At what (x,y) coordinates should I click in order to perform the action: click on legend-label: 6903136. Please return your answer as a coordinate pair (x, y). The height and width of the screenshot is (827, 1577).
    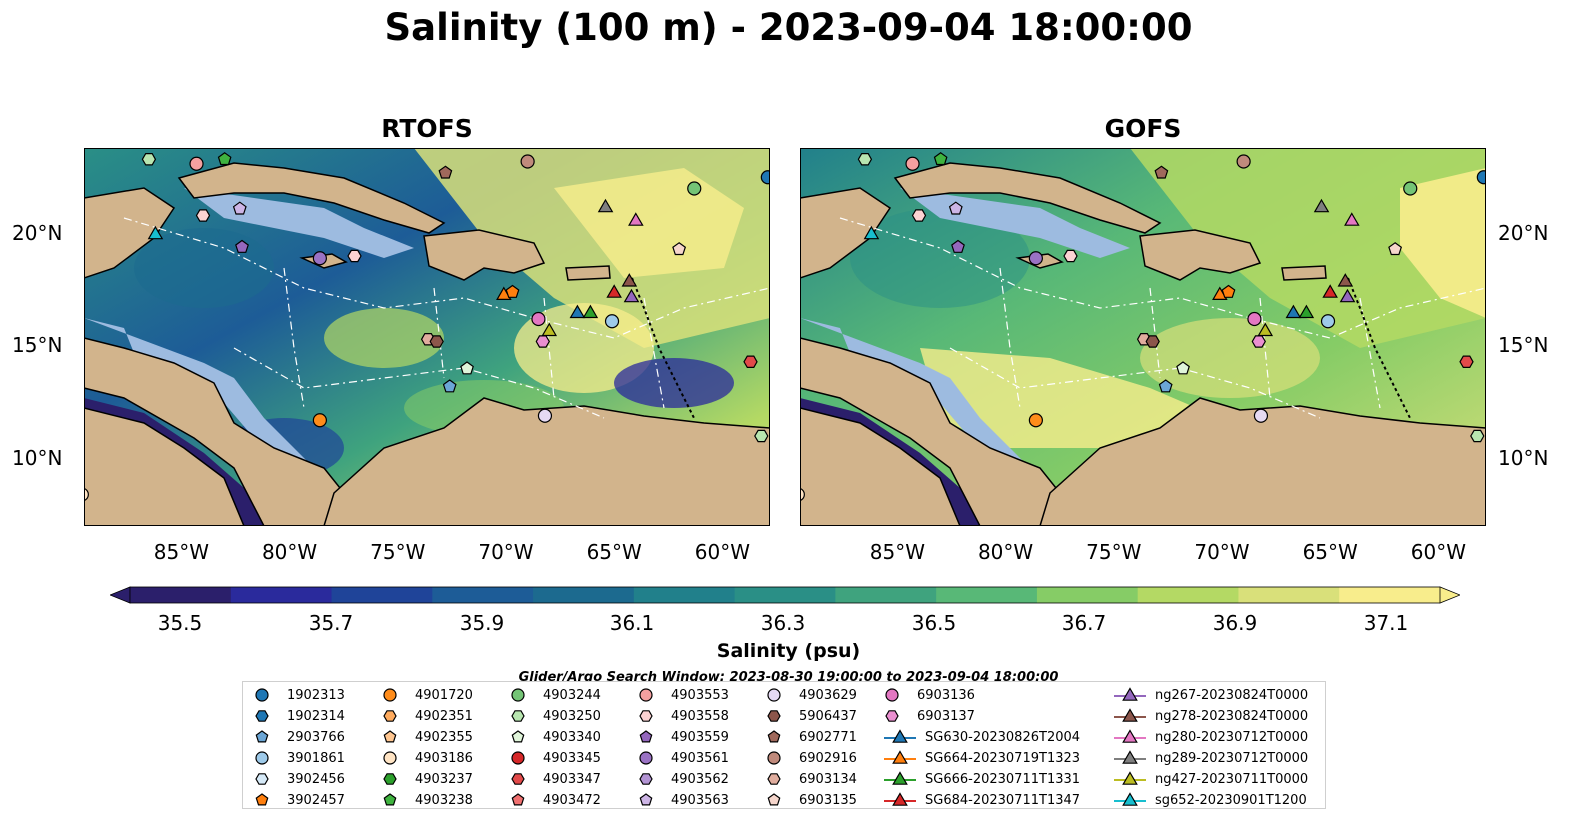
    Looking at the image, I should click on (946, 695).